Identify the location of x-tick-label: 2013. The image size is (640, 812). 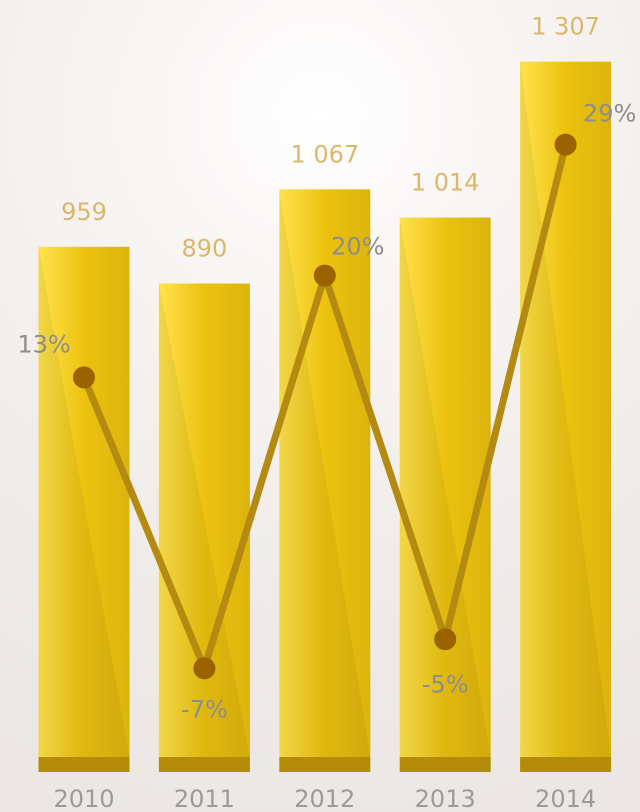
(445, 798).